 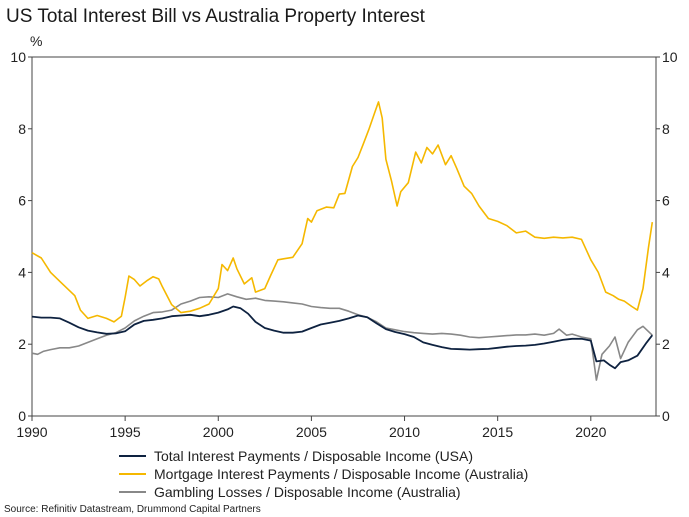 What do you see at coordinates (666, 272) in the screenshot?
I see `y-tick-label-right: 4` at bounding box center [666, 272].